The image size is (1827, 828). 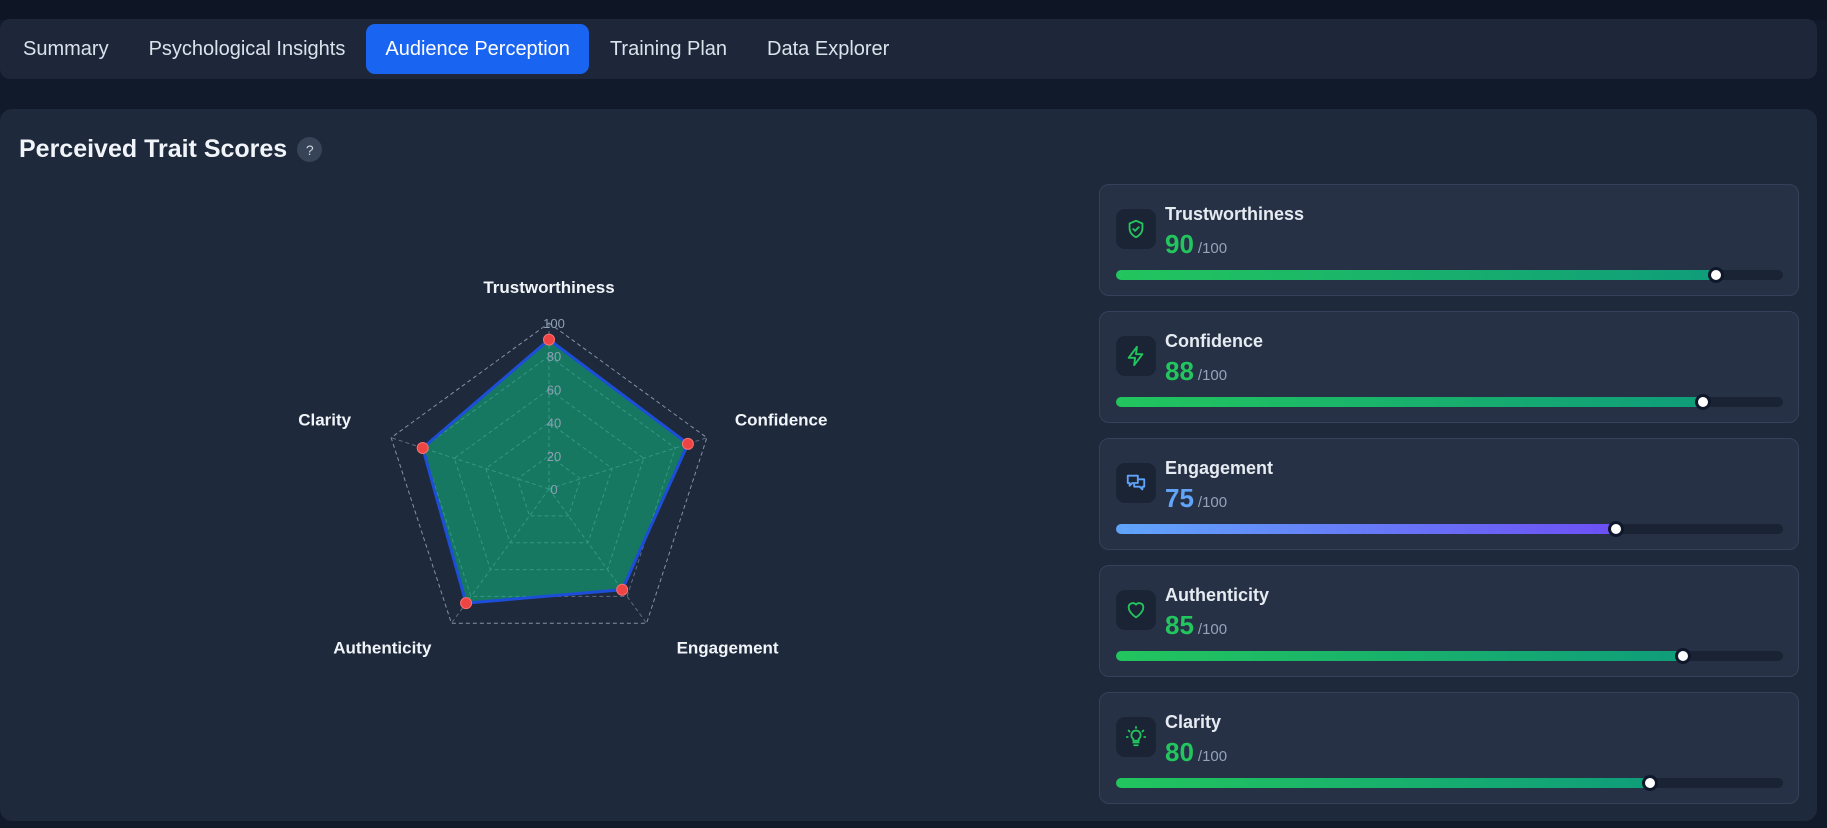 I want to click on trait-card-clarity: Clarity 80/100, so click(x=1449, y=748).